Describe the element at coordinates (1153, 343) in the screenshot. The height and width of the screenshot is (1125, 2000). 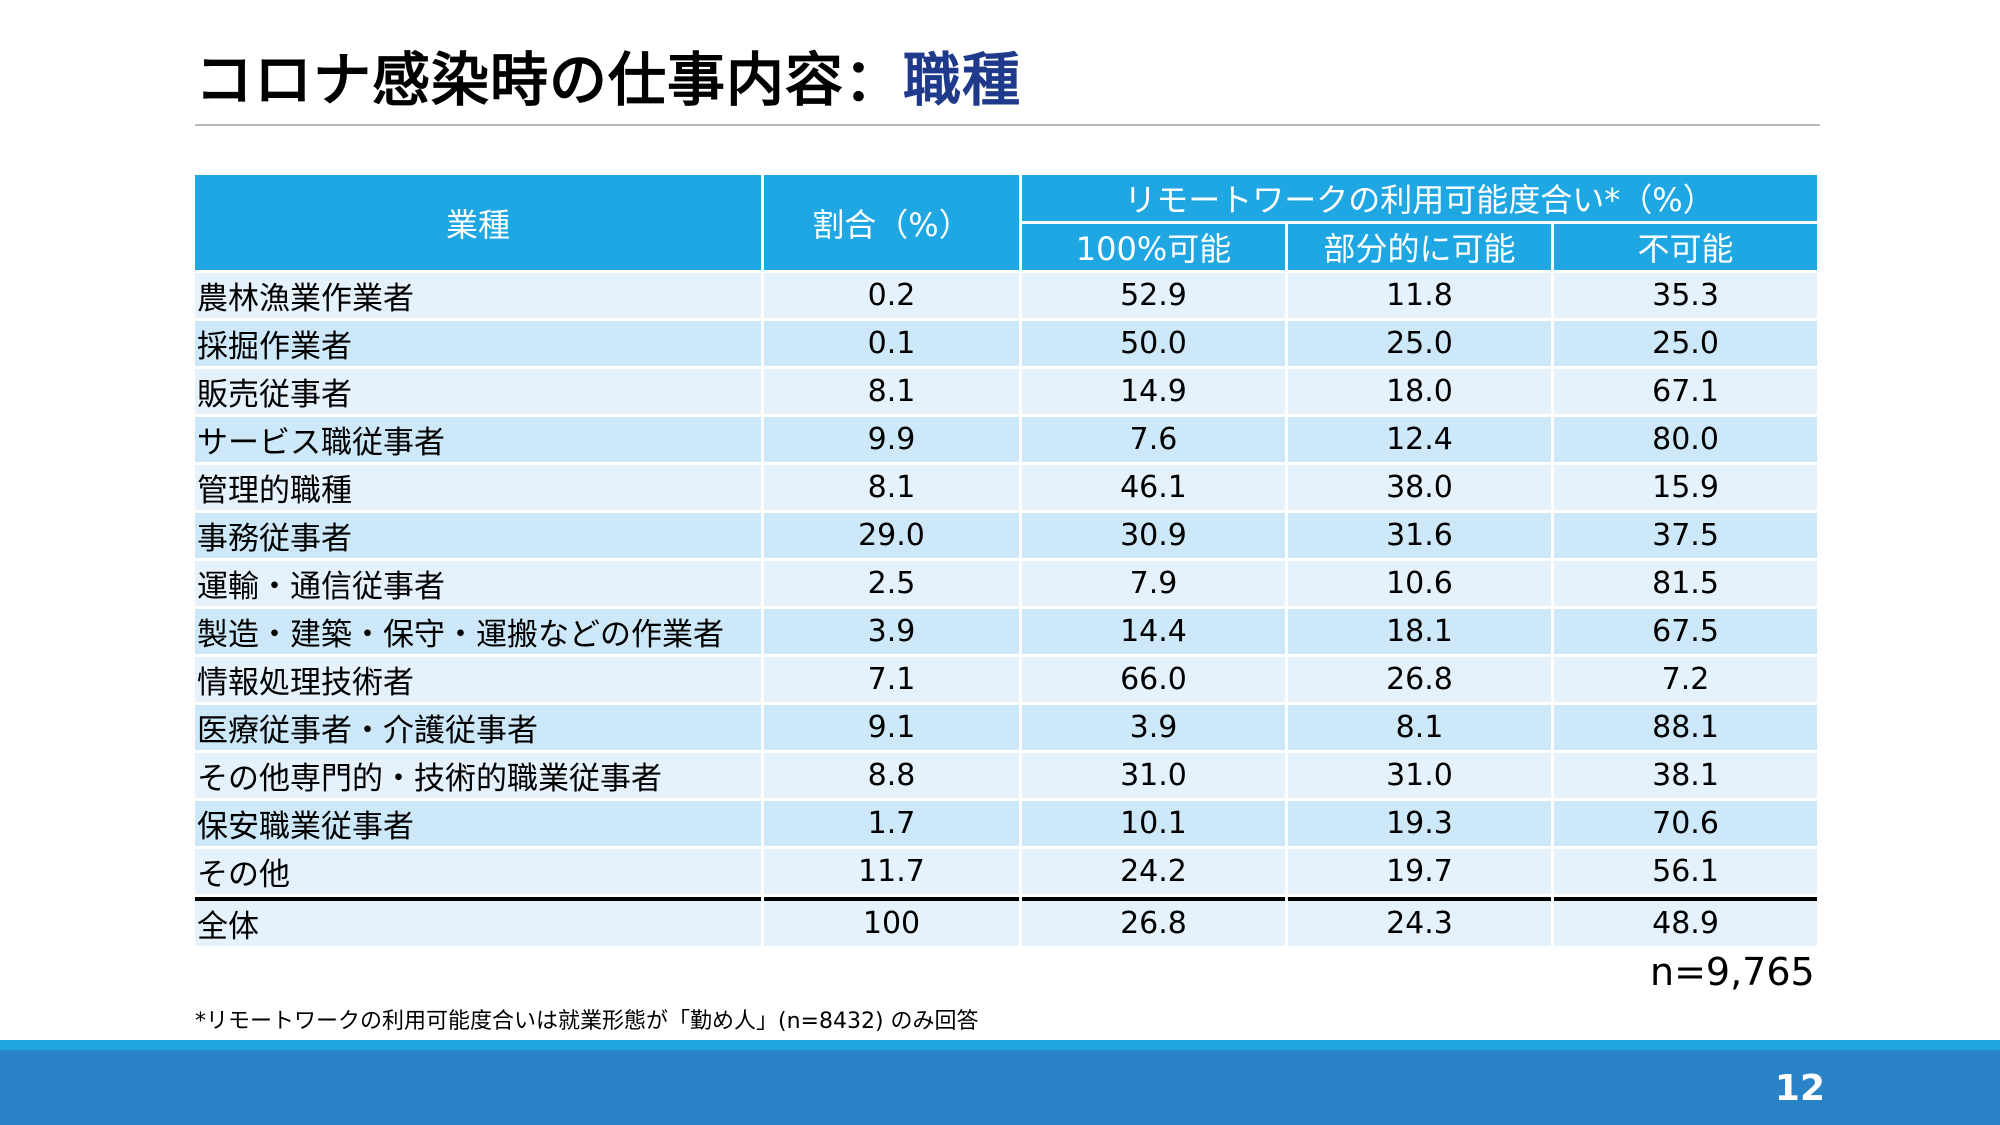
I see `row-full: 50.0` at that location.